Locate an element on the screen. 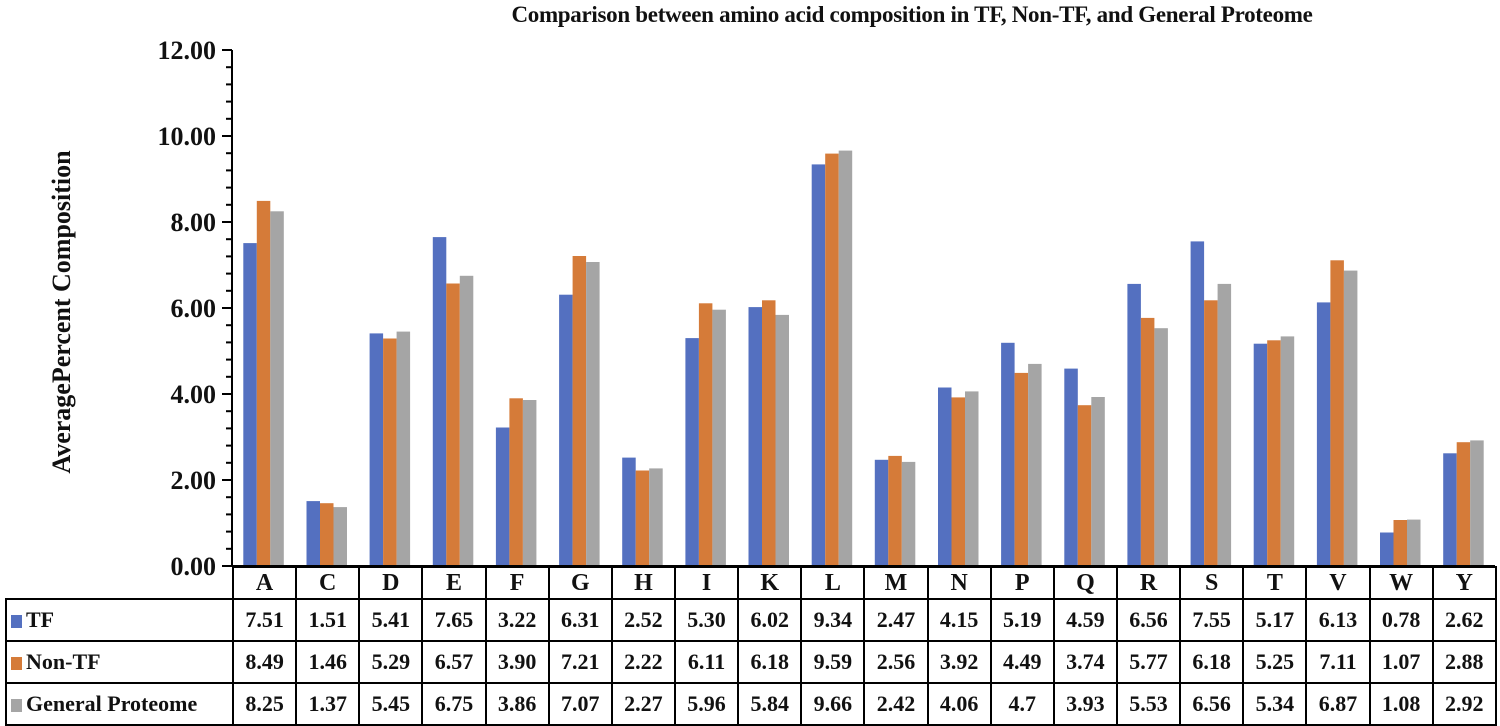  table-cell: 2.56 is located at coordinates (896, 662).